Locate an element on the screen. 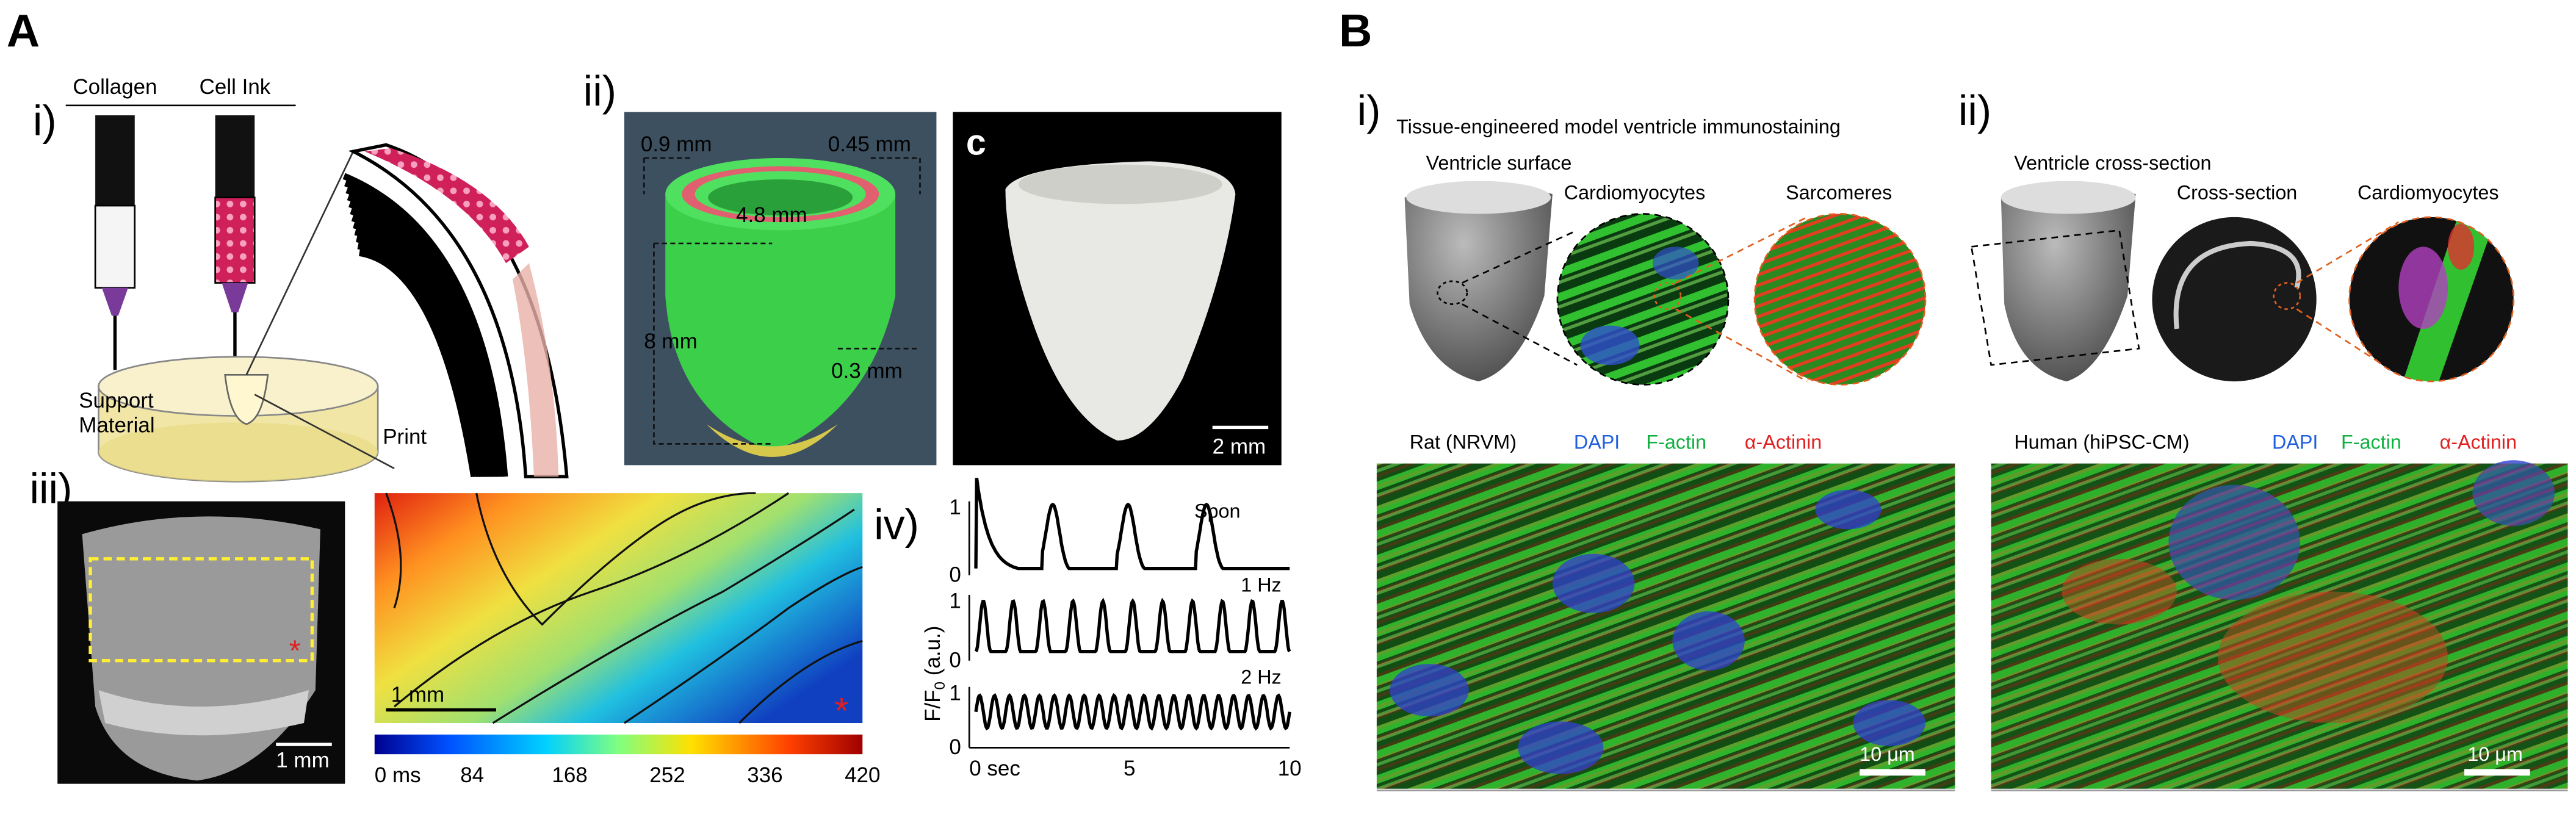 The image size is (2576, 817). colorbar-label: 84 is located at coordinates (472, 775).